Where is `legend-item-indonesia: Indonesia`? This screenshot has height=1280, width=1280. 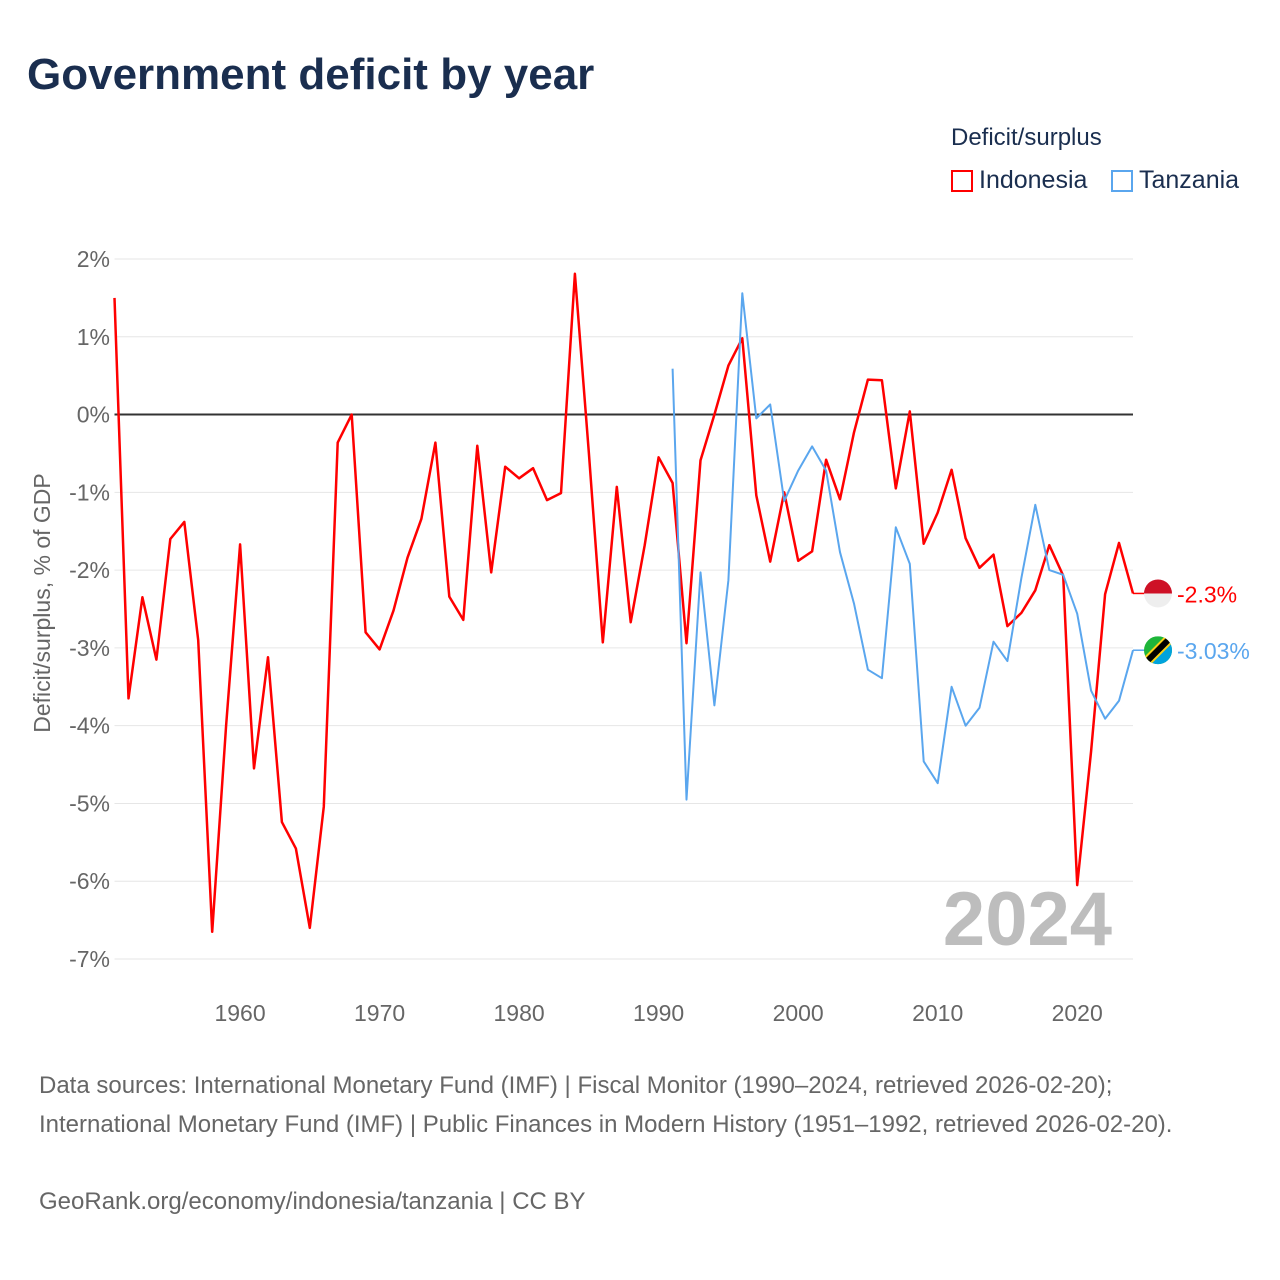
legend-item-indonesia: Indonesia is located at coordinates (1019, 180).